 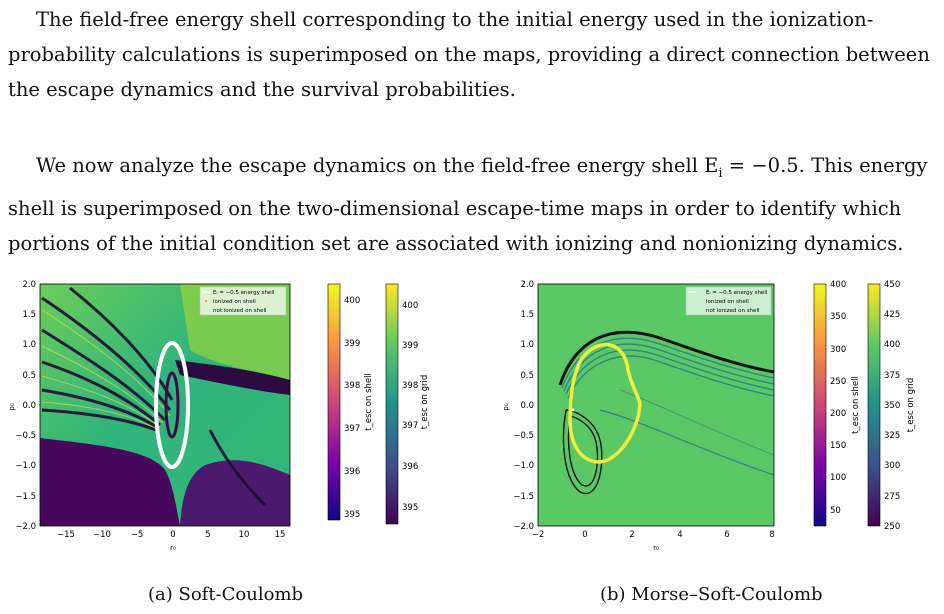 What do you see at coordinates (582, 452) in the screenshot?
I see `b-lower-loop` at bounding box center [582, 452].